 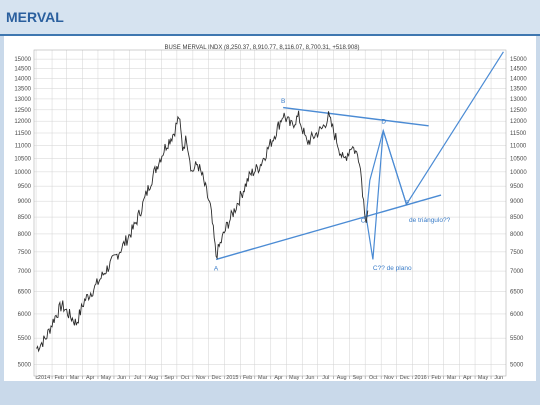 What do you see at coordinates (363, 221) in the screenshot?
I see `annotation-label: C` at bounding box center [363, 221].